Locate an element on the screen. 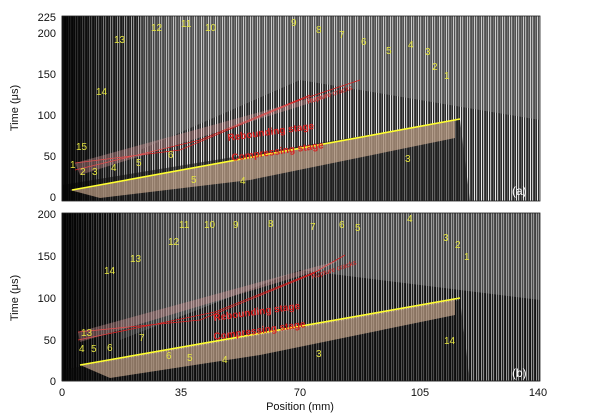 Image resolution: width=605 pixels, height=418 pixels. panel-b-mode-number: 12 is located at coordinates (174, 242).